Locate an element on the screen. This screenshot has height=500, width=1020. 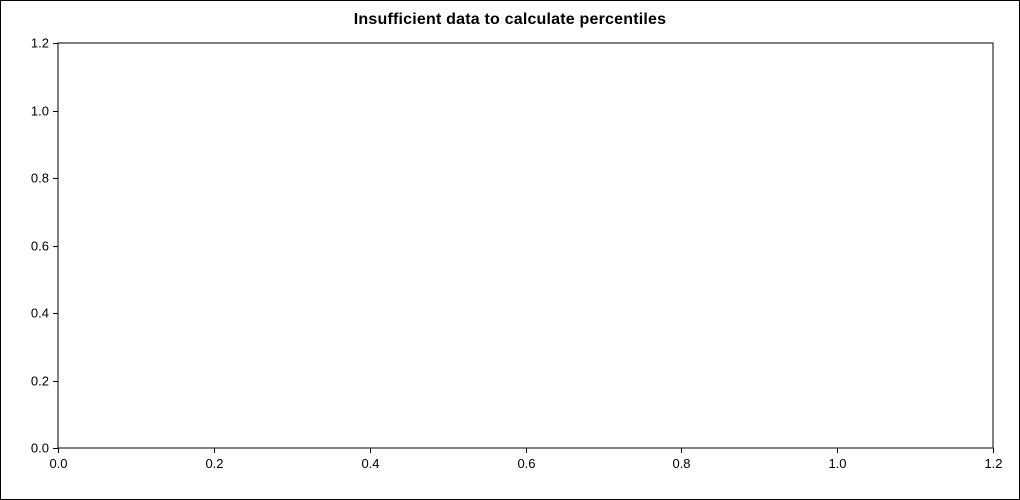
x-tick-label: 0.2 is located at coordinates (214, 463).